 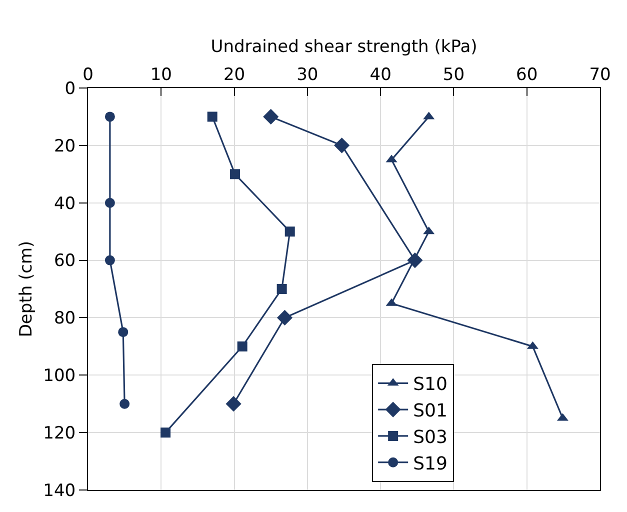 I want to click on legend-label: S03, so click(x=430, y=437).